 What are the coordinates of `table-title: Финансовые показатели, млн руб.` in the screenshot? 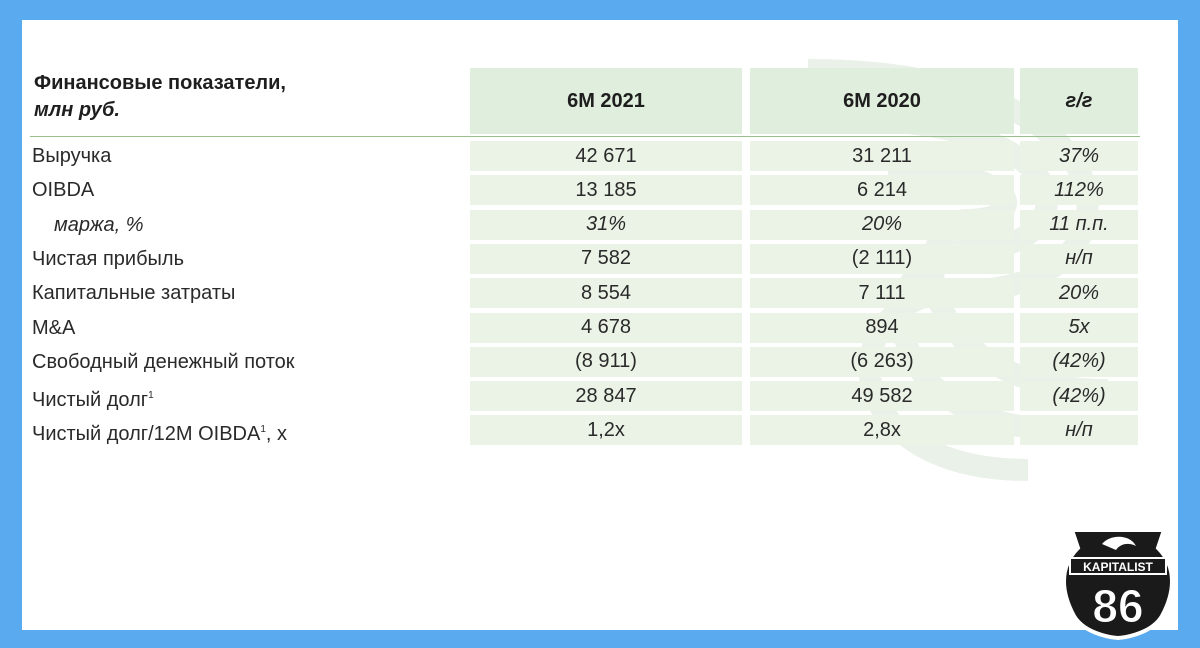 It's located at (244, 97).